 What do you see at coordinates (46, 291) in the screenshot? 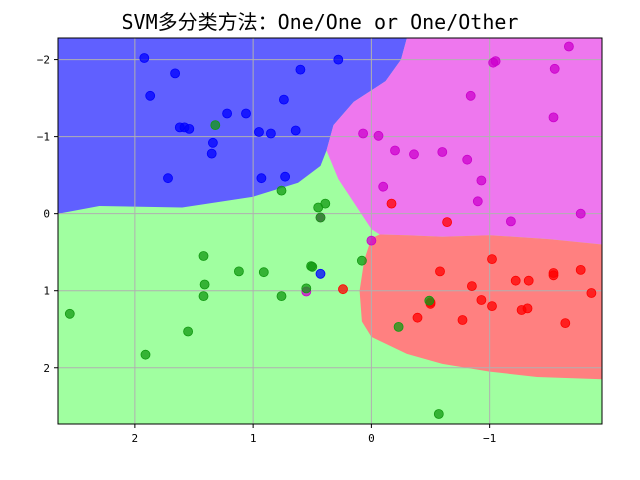
I see `y-tick-label: 1` at bounding box center [46, 291].